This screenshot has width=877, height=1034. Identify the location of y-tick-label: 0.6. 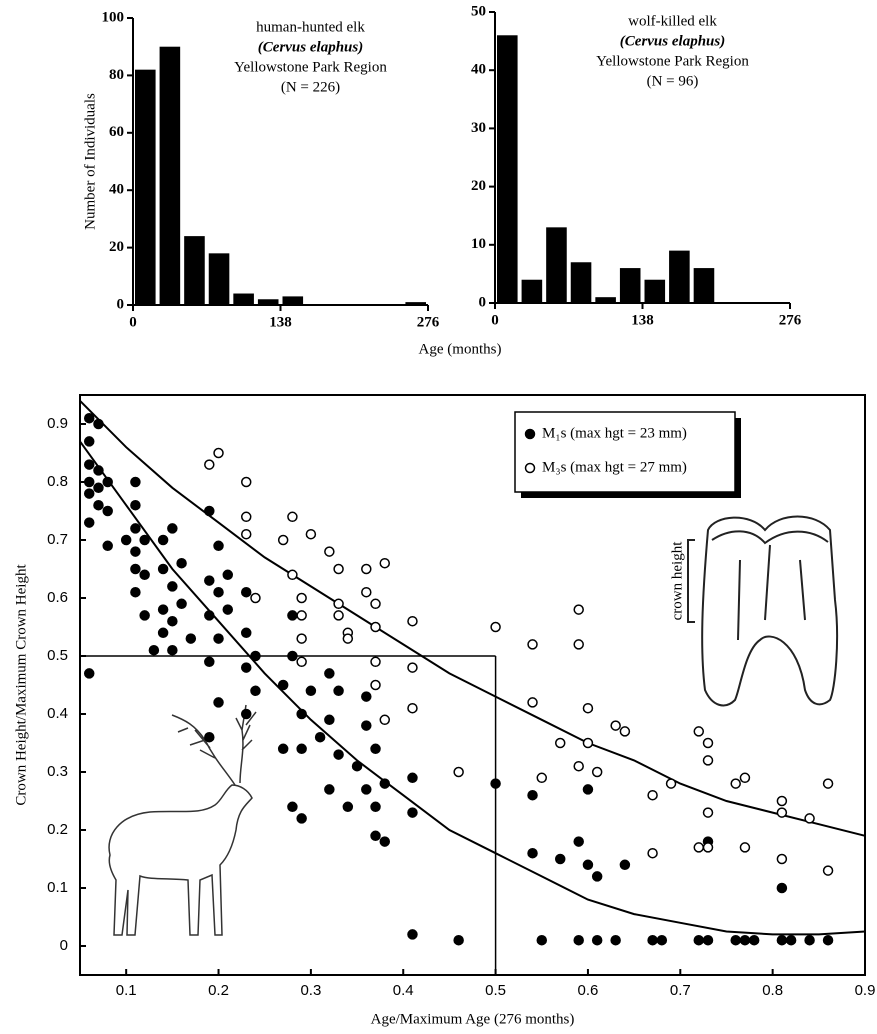
(57, 597).